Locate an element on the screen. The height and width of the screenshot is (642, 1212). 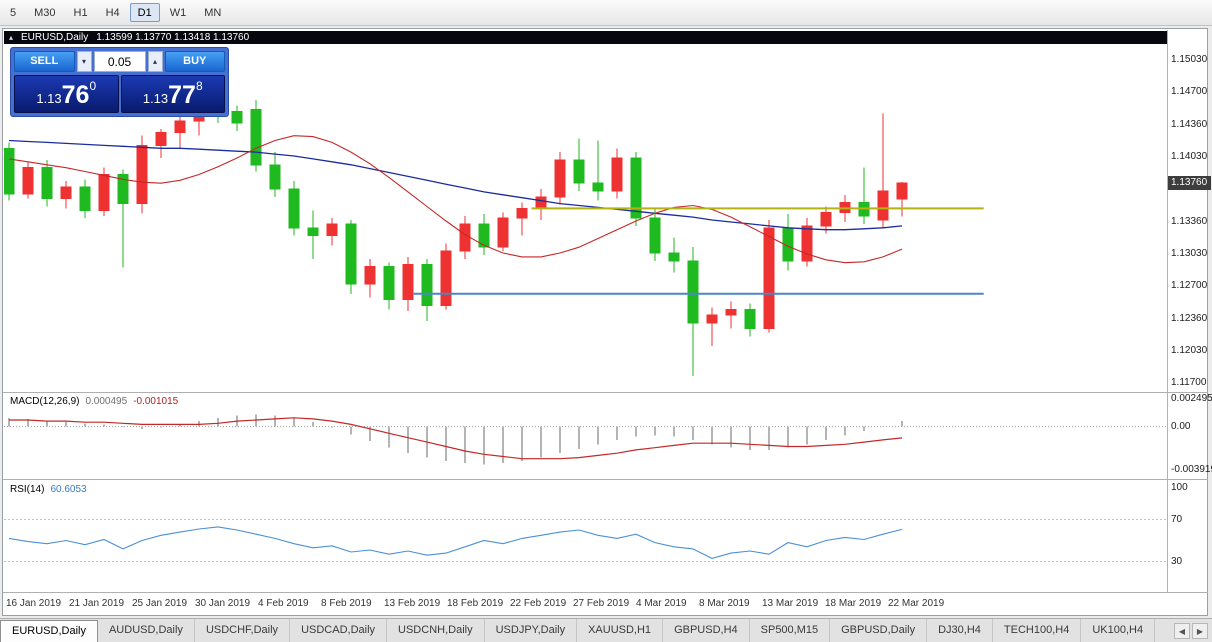
macd-axis-label: -0.003919 is located at coordinates (1191, 469).